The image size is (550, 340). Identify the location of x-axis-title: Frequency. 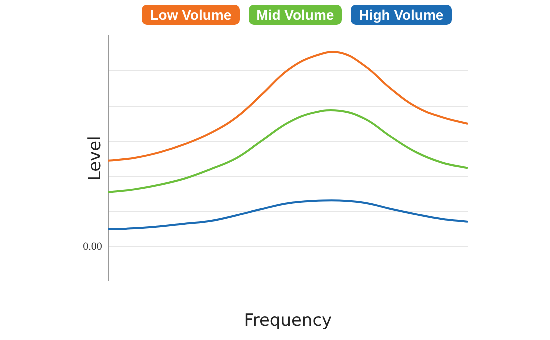
(288, 321).